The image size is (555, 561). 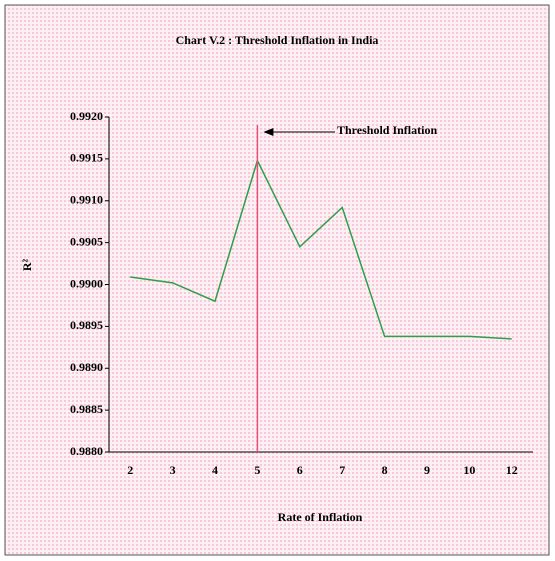 What do you see at coordinates (257, 470) in the screenshot?
I see `x-tick-label: 5` at bounding box center [257, 470].